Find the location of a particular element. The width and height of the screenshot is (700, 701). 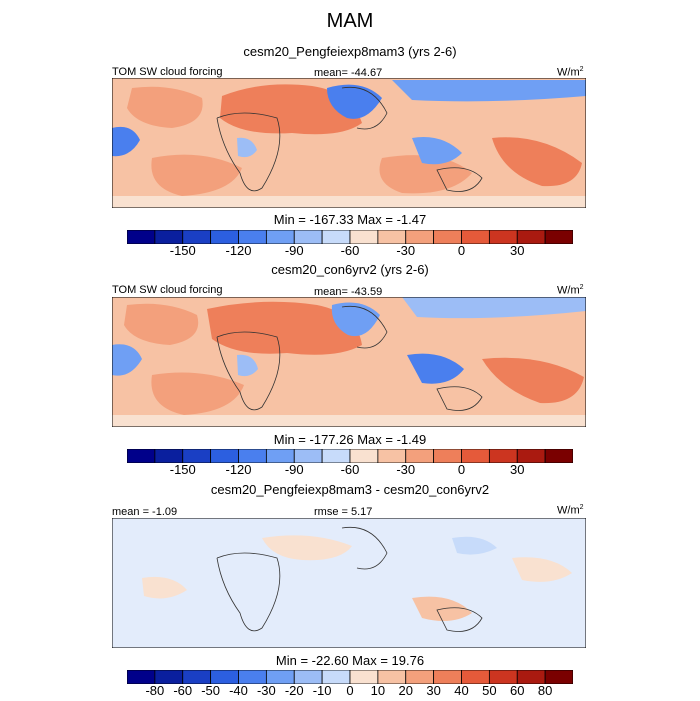

figure-title: MAM is located at coordinates (350, 21).